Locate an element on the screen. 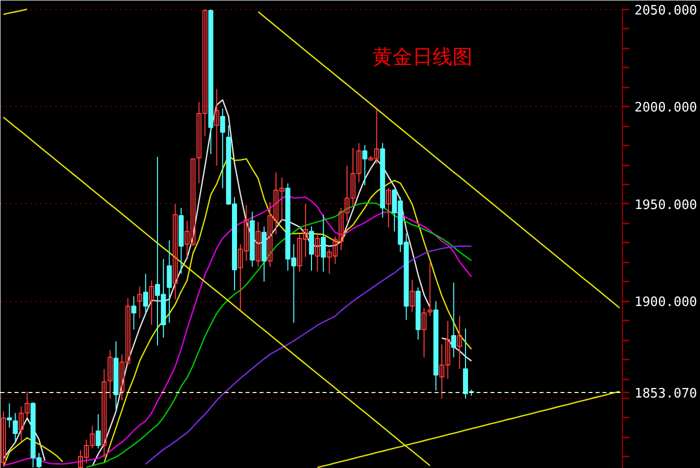  y-tick-label: 1900.000 is located at coordinates (666, 302).